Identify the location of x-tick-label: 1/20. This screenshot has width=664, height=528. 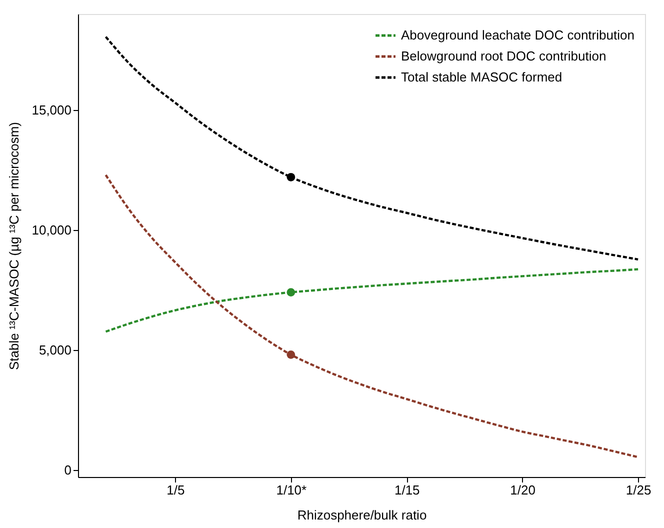
(523, 490).